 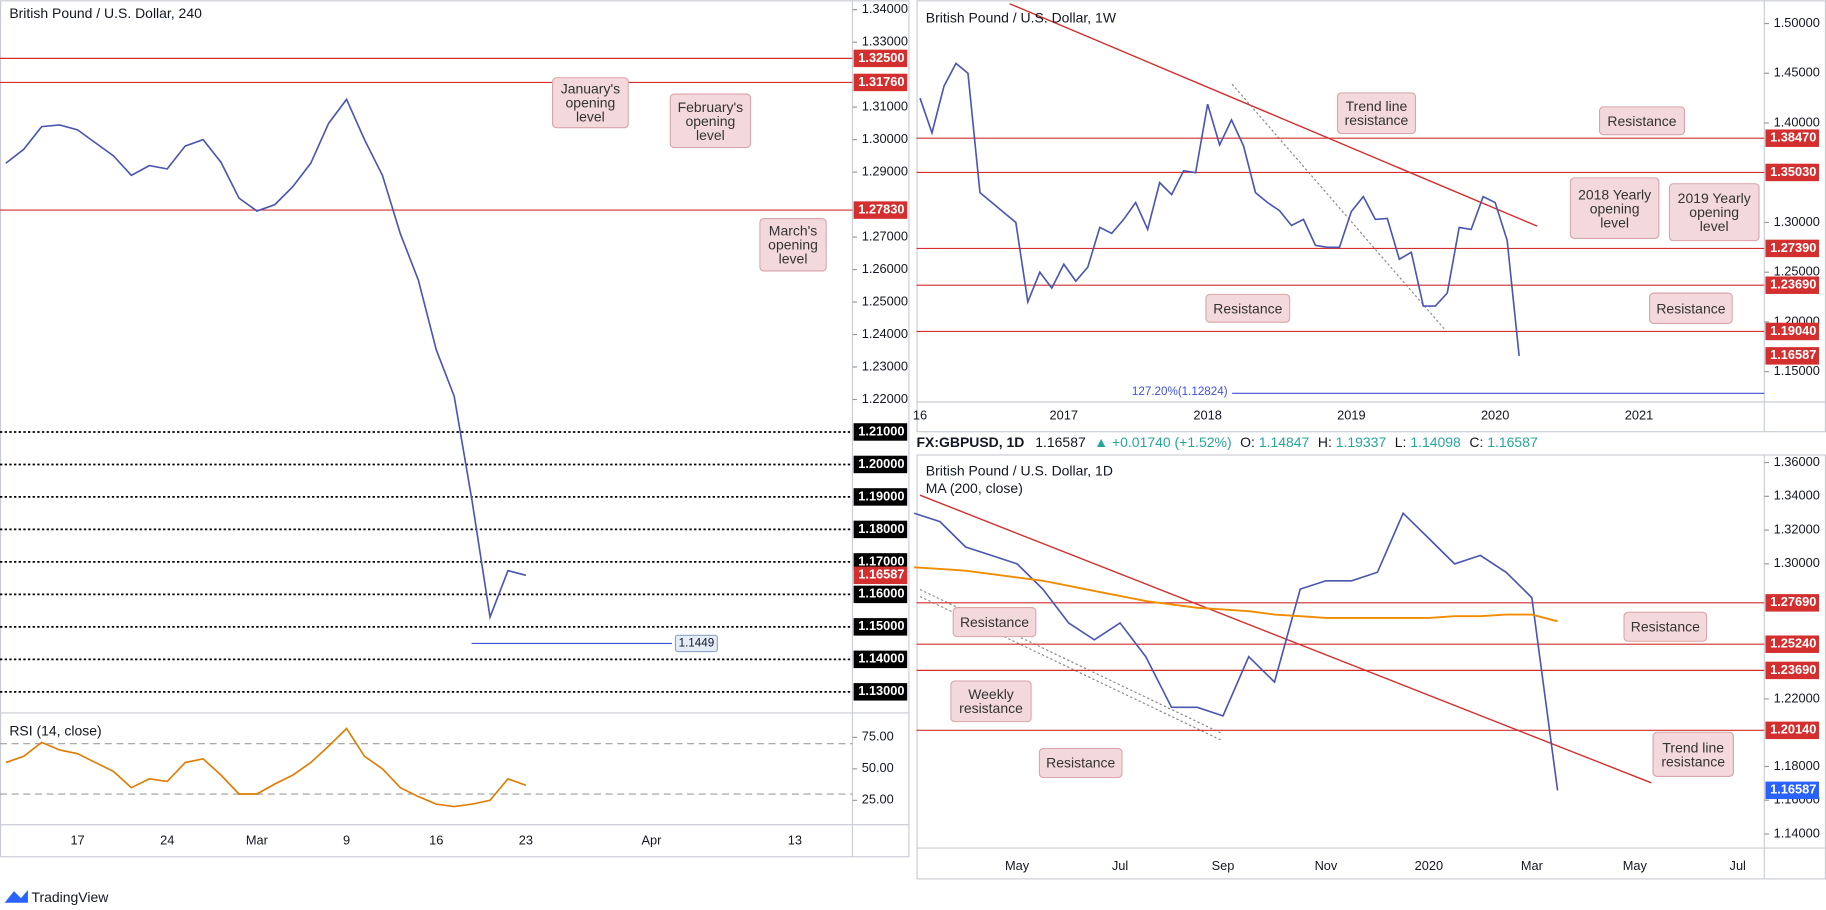 I want to click on annotation-text: 2018 Yearly opening level, so click(x=1614, y=208).